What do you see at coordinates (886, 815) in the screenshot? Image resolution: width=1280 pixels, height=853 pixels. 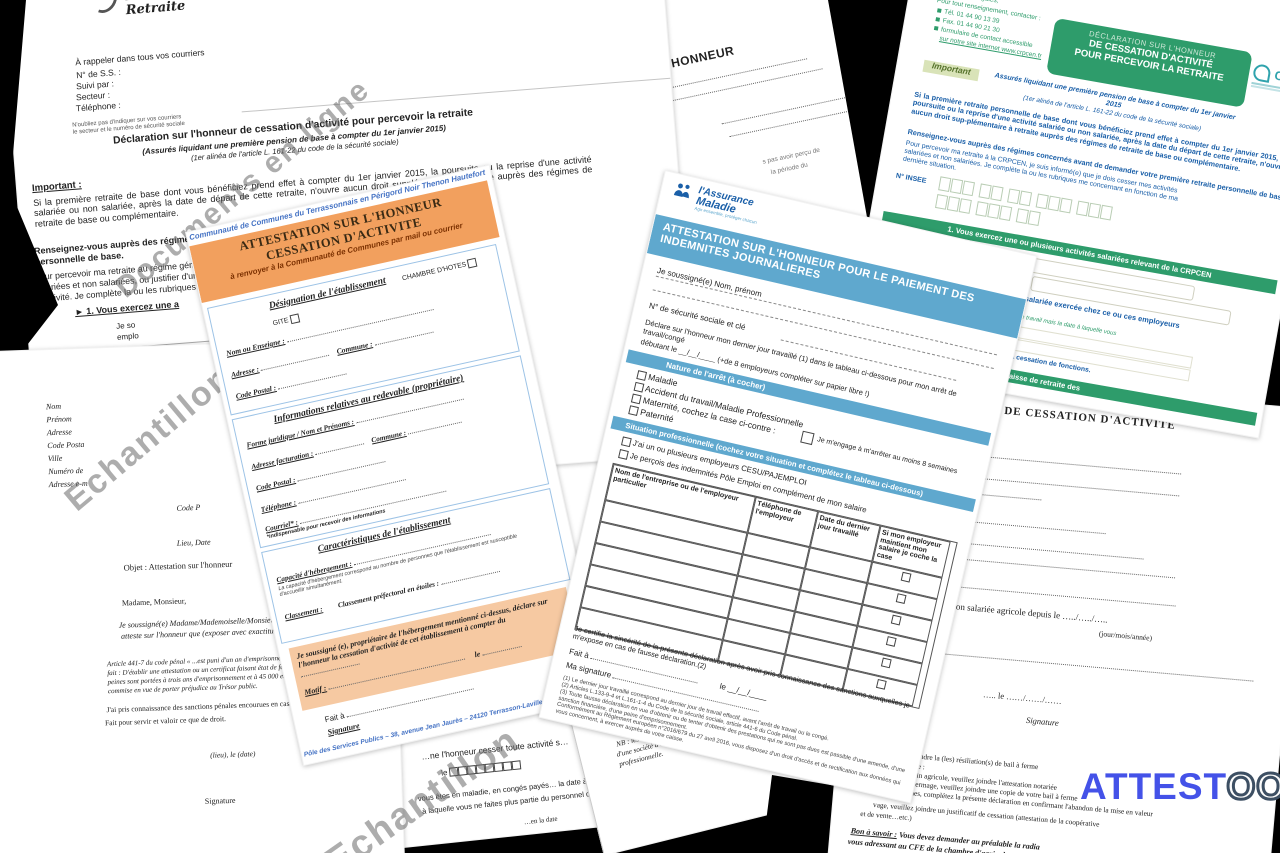 I see `agricole-remark: et de vente…etc.)` at bounding box center [886, 815].